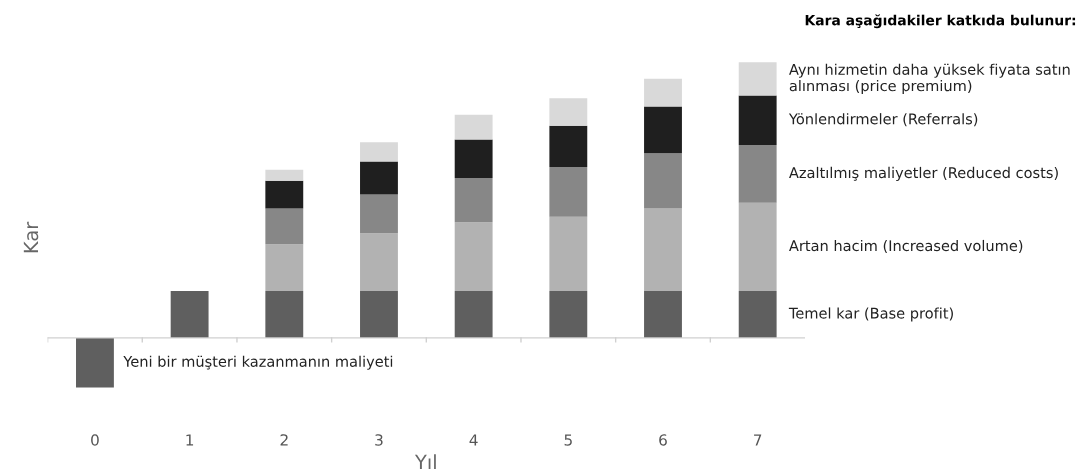 The image size is (1082, 473). What do you see at coordinates (425, 462) in the screenshot?
I see `x-axis-title: Yıl` at bounding box center [425, 462].